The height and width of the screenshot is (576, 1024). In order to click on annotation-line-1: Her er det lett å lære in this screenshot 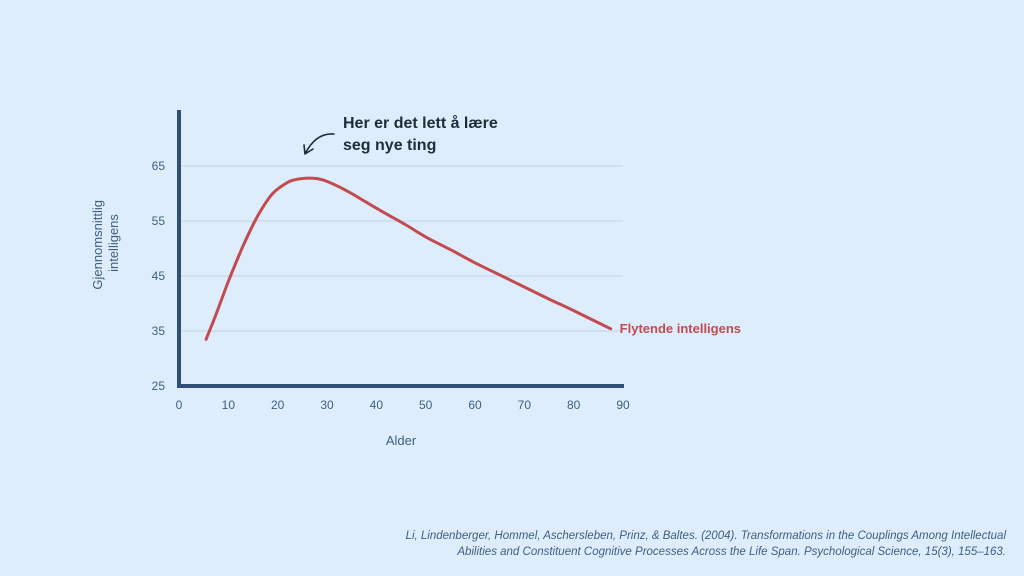, I will do `click(420, 123)`.